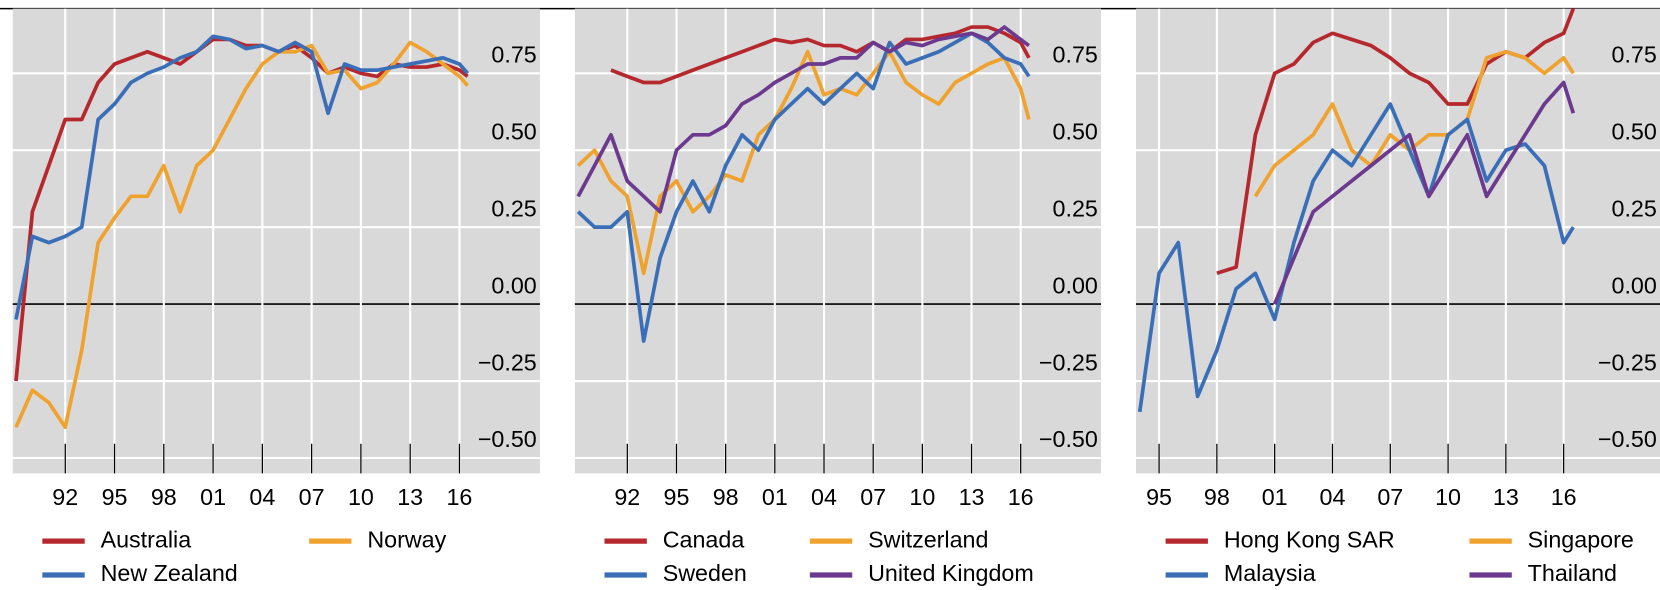 Image resolution: width=1660 pixels, height=590 pixels. What do you see at coordinates (1581, 539) in the screenshot?
I see `legend-label: Singapore` at bounding box center [1581, 539].